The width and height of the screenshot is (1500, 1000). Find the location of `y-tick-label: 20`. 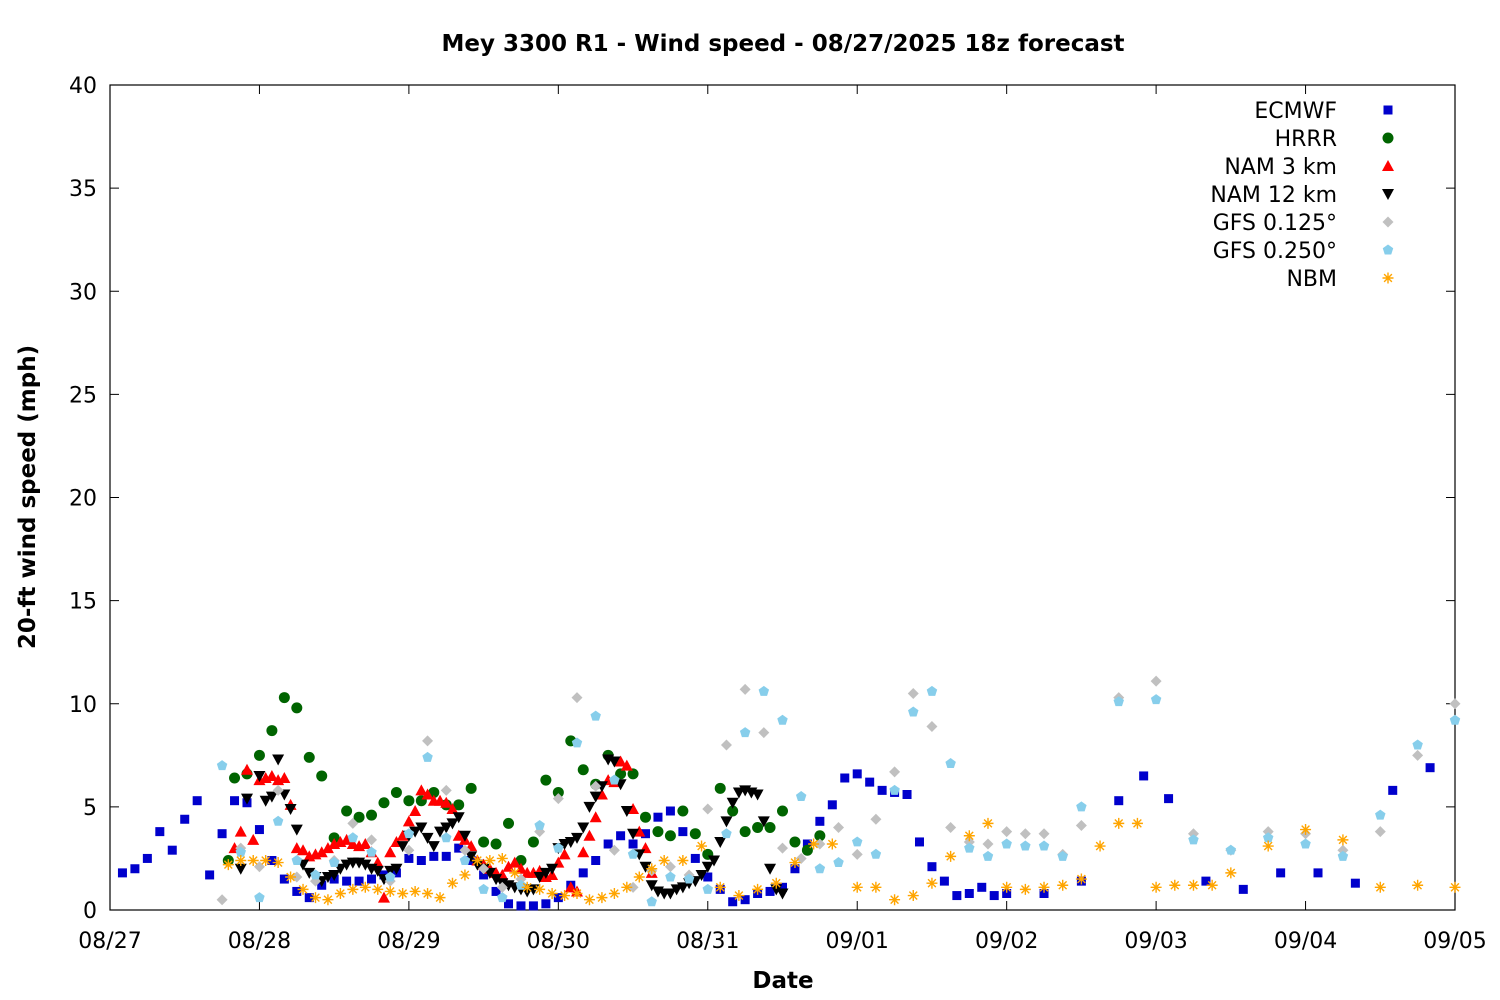

y-tick-label: 20 is located at coordinates (83, 499).